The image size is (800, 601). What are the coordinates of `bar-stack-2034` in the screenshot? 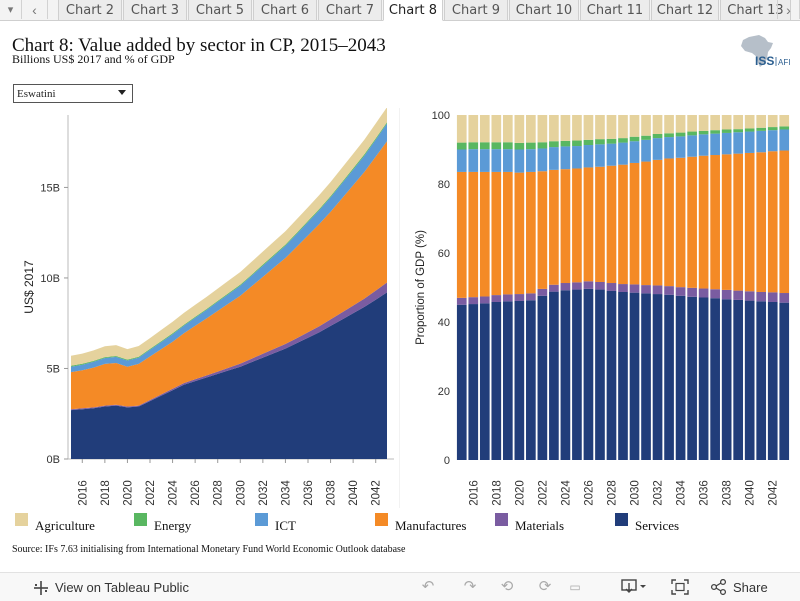 It's located at (680, 287).